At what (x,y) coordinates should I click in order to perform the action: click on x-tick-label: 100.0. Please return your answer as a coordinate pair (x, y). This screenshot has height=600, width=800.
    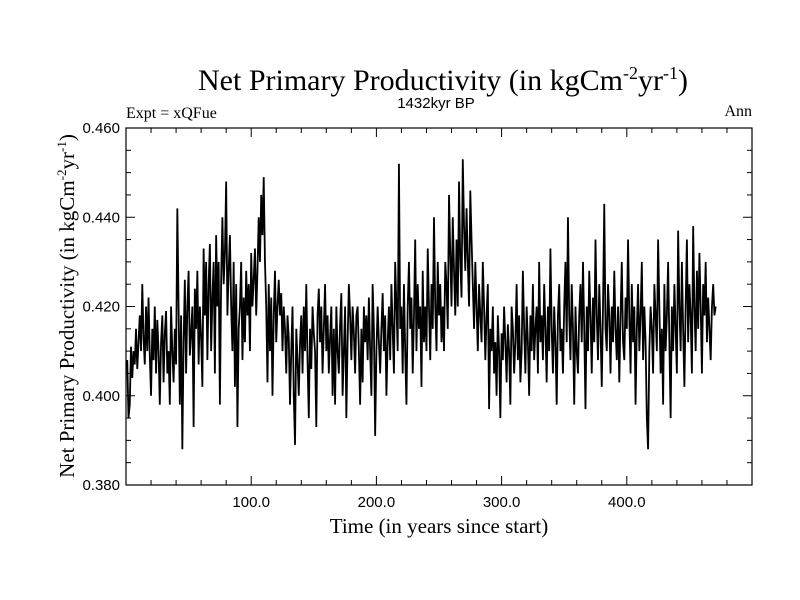
    Looking at the image, I should click on (251, 502).